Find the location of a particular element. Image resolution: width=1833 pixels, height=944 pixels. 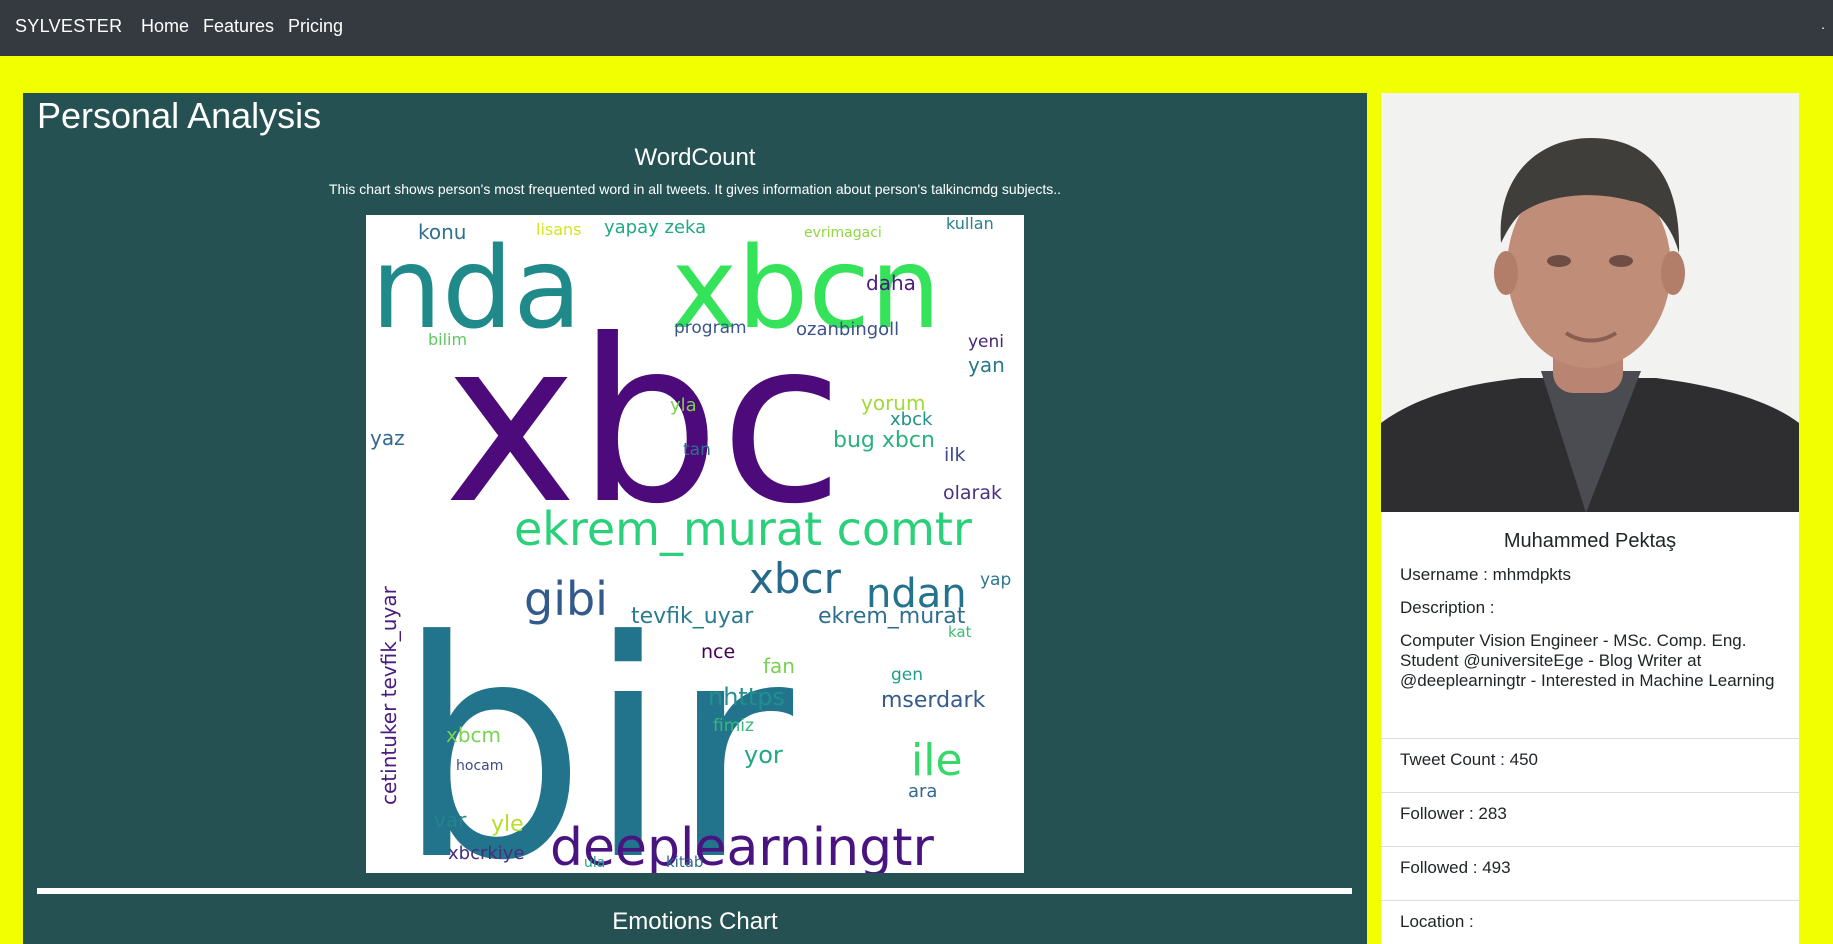

wc-word: yan is located at coordinates (986, 365).